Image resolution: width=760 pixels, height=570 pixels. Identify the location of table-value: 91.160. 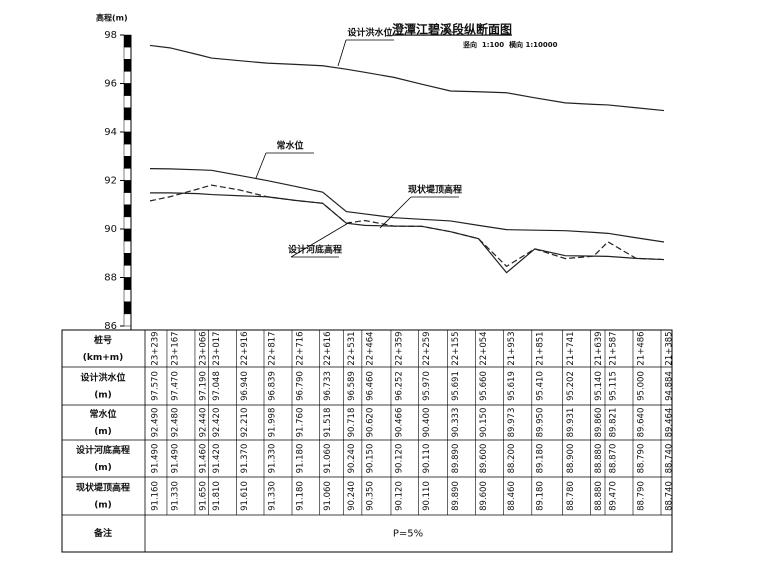
(156, 496).